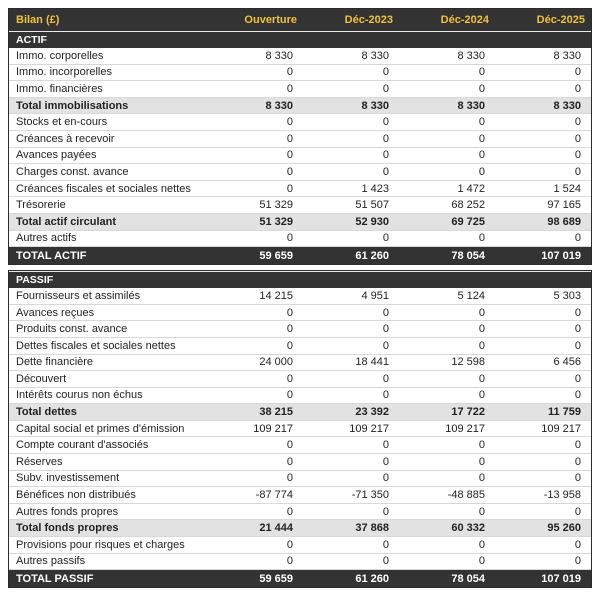 The width and height of the screenshot is (600, 594). What do you see at coordinates (351, 222) in the screenshot?
I see `cell-value: 52 930` at bounding box center [351, 222].